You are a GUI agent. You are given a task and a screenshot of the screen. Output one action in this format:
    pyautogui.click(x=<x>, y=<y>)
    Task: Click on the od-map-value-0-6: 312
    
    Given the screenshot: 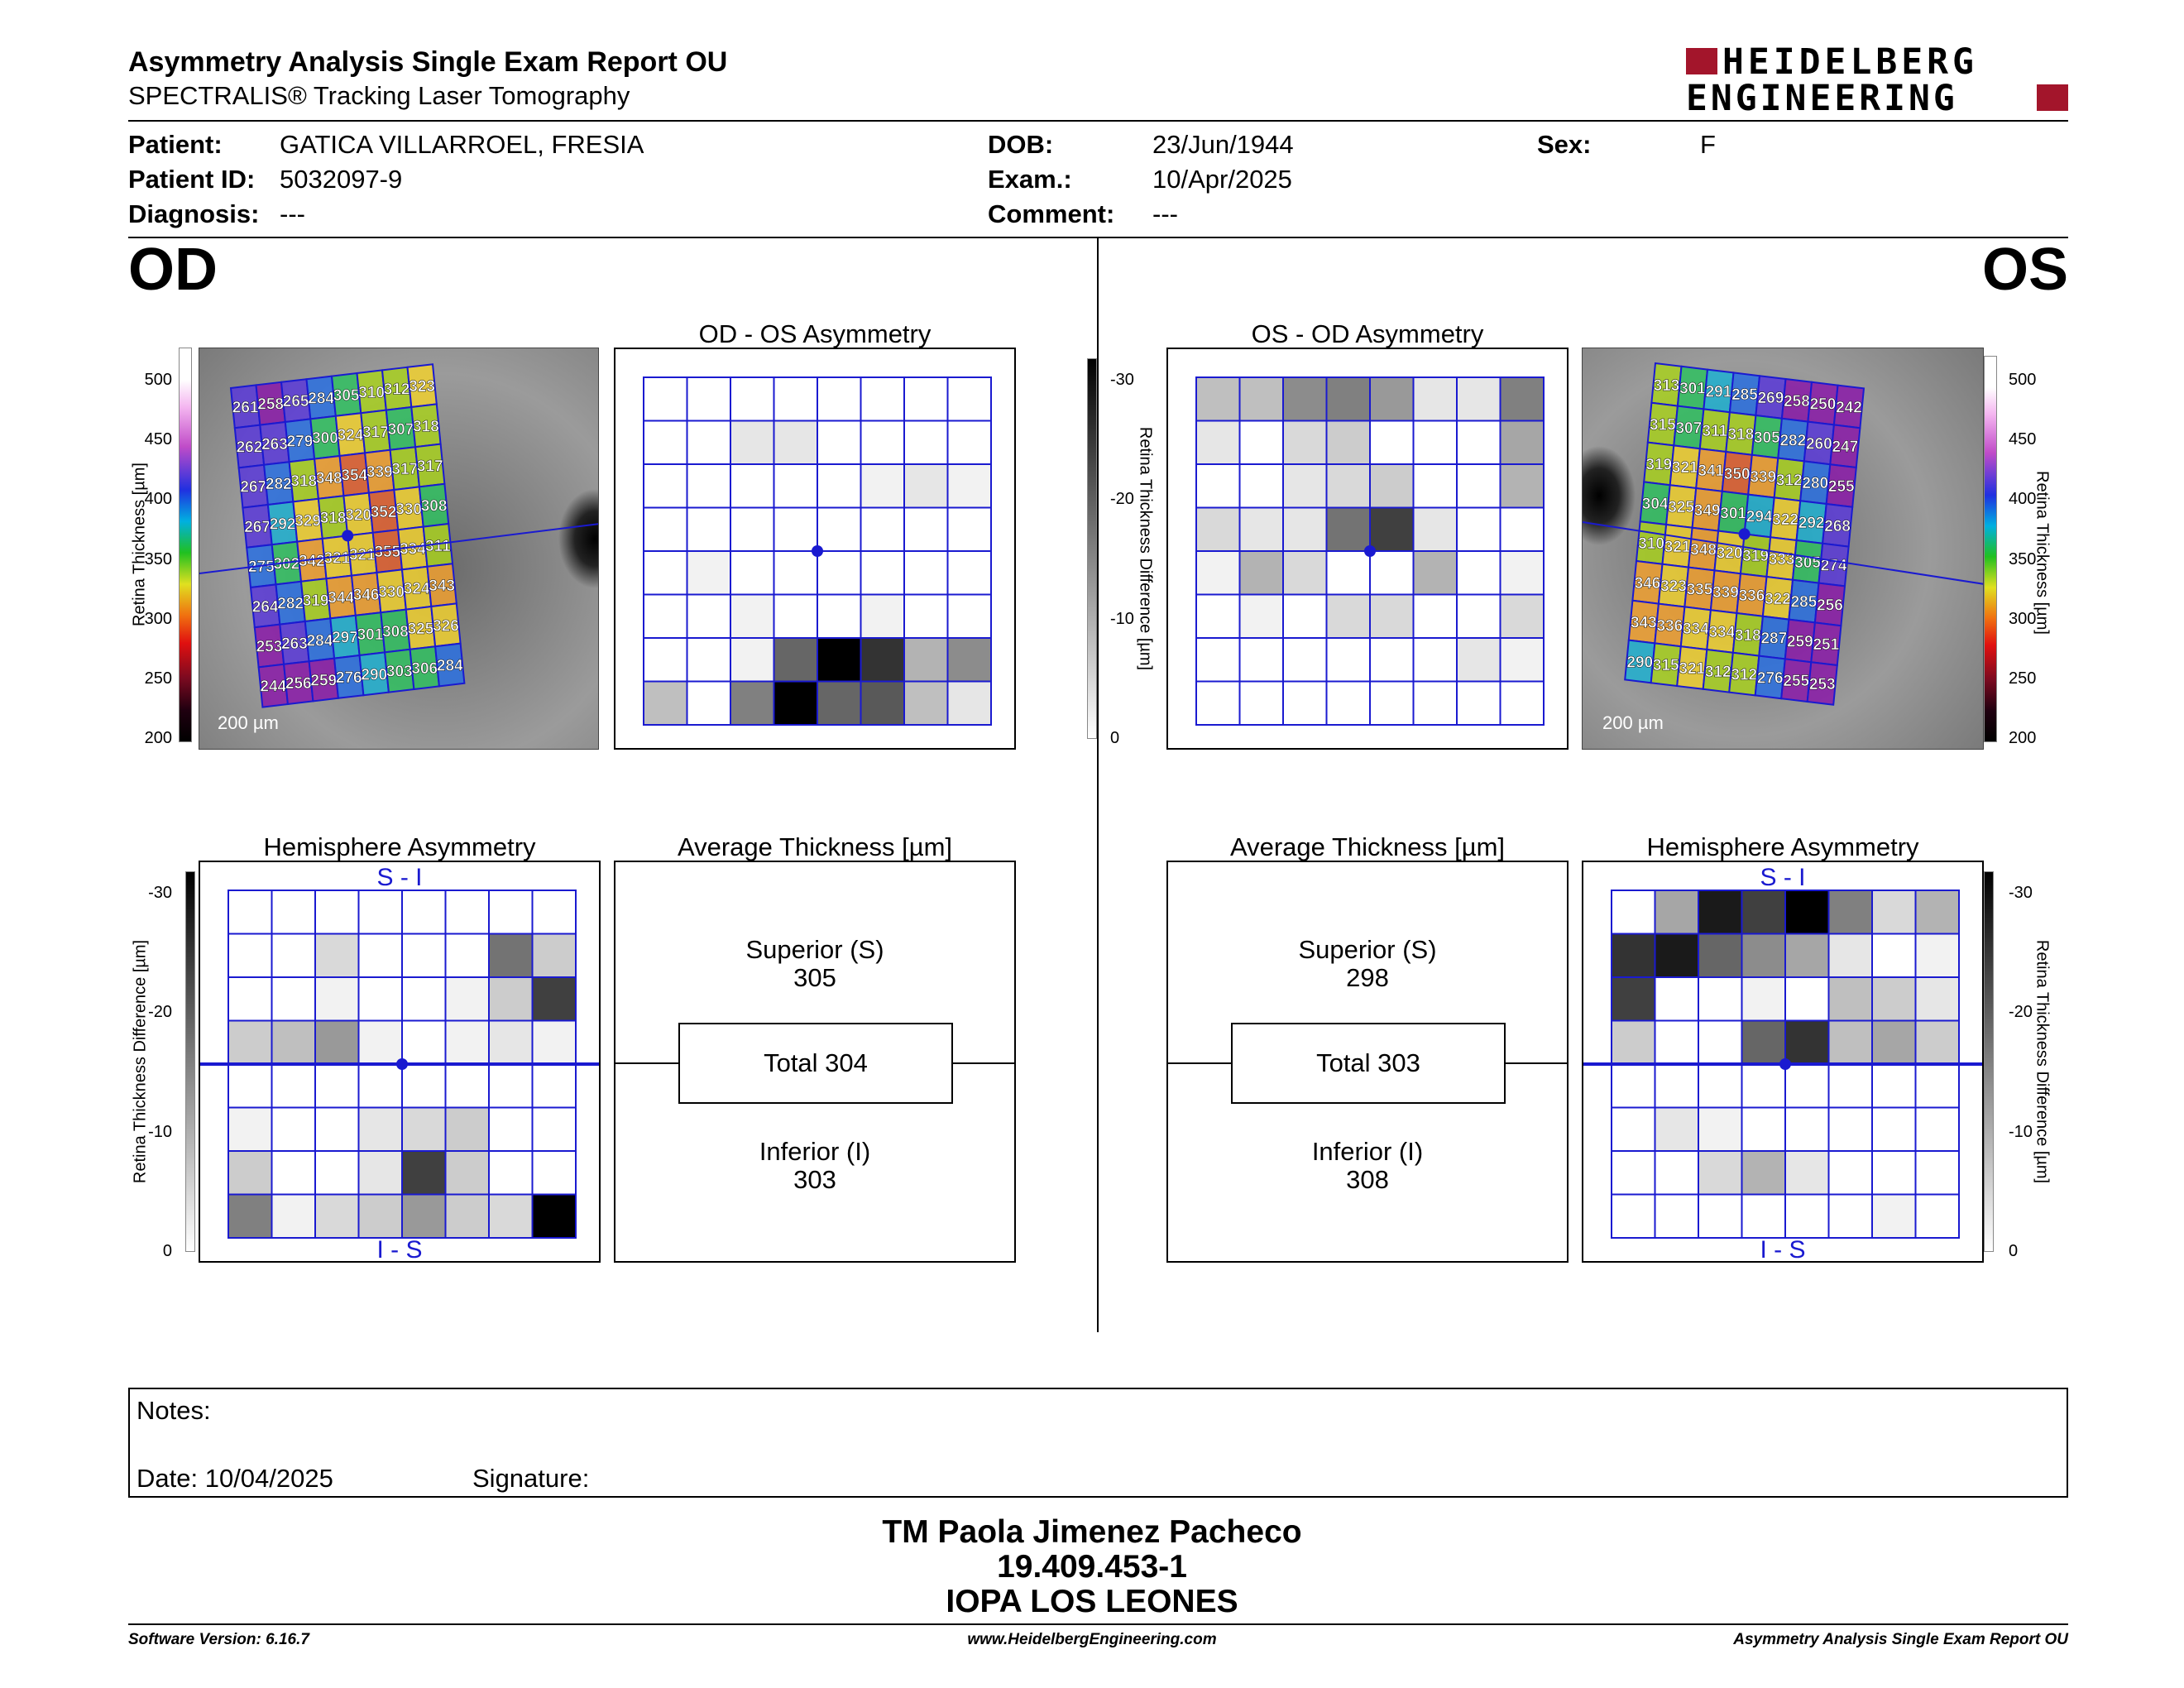 What is the action you would take?
    pyautogui.click(x=397, y=390)
    